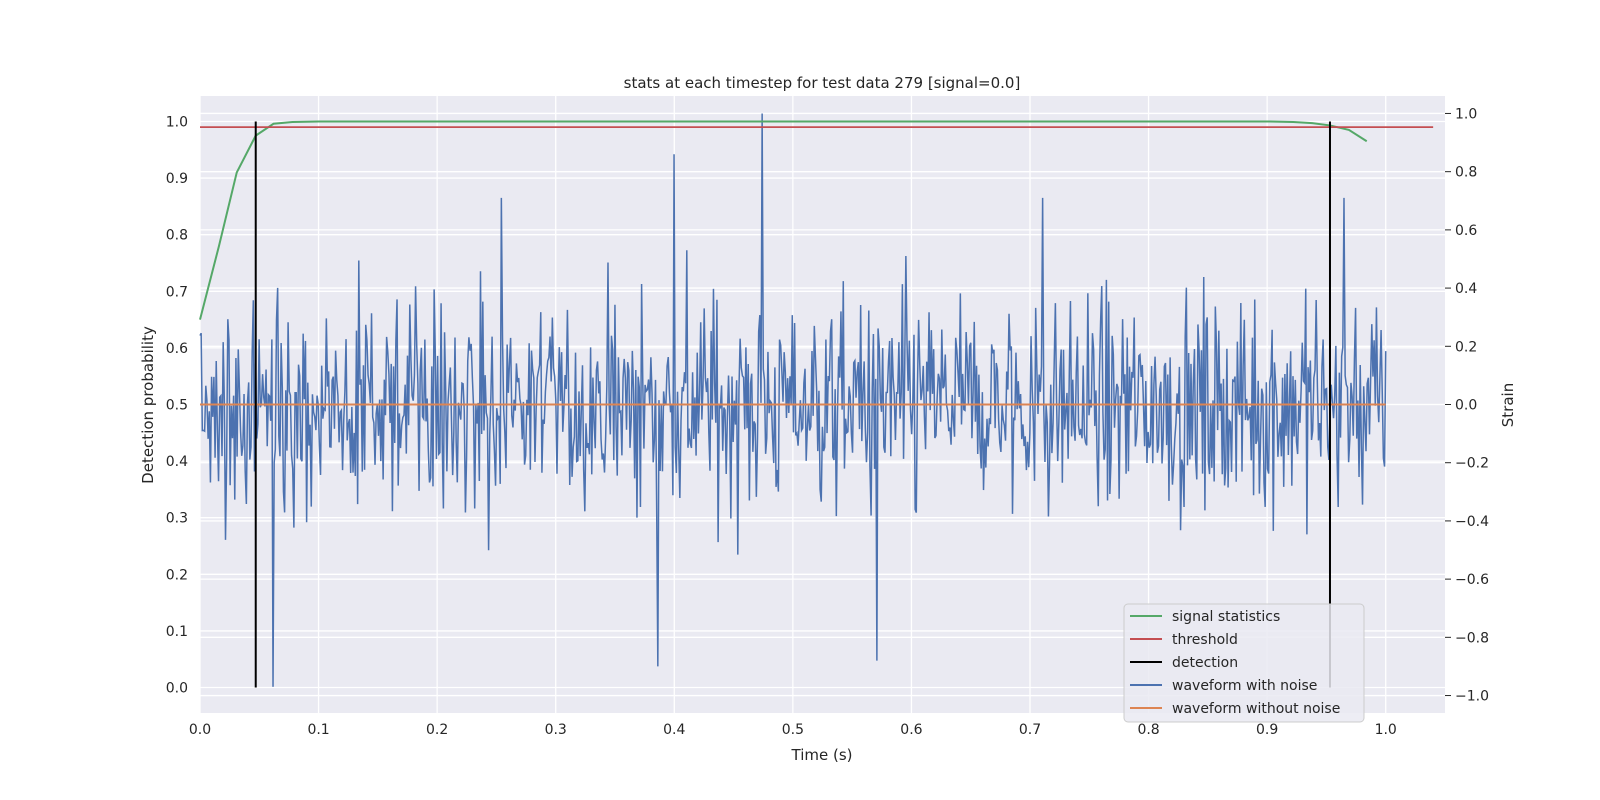 The width and height of the screenshot is (1600, 800). I want to click on y-axis-title-right: Strain, so click(1508, 405).